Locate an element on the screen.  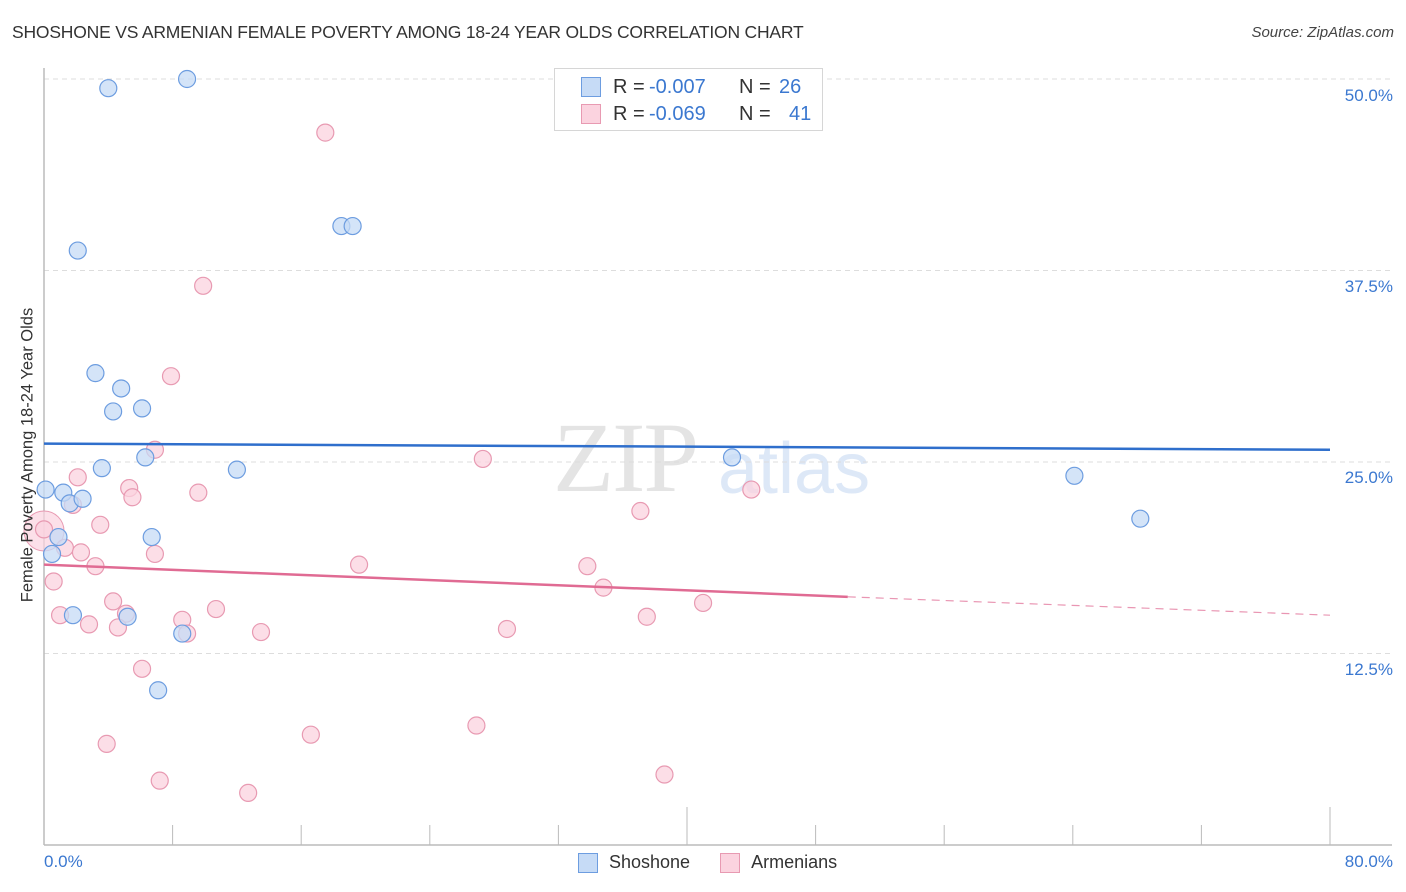
source-label: Source: ZipAtlas.com is located at coordinates (1322, 32).